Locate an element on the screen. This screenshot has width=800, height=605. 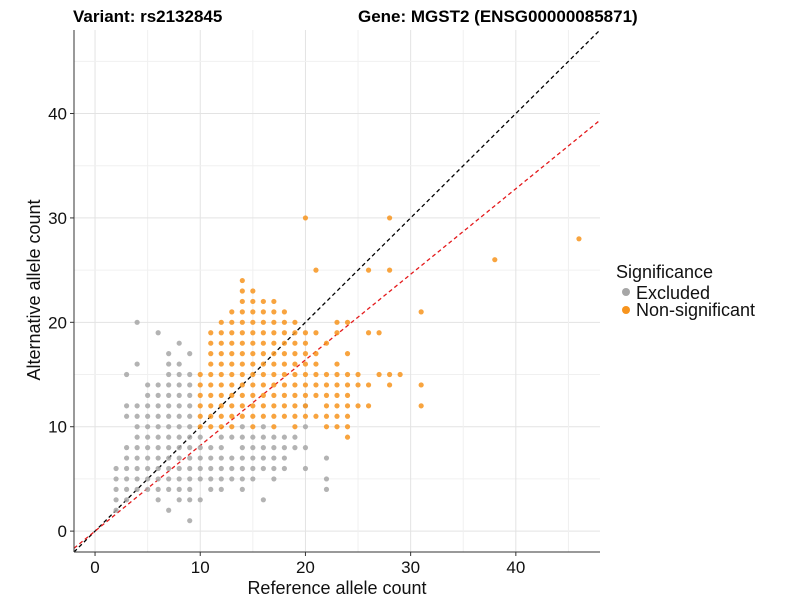
y-axis-label: Alternative allele count is located at coordinates (34, 289).